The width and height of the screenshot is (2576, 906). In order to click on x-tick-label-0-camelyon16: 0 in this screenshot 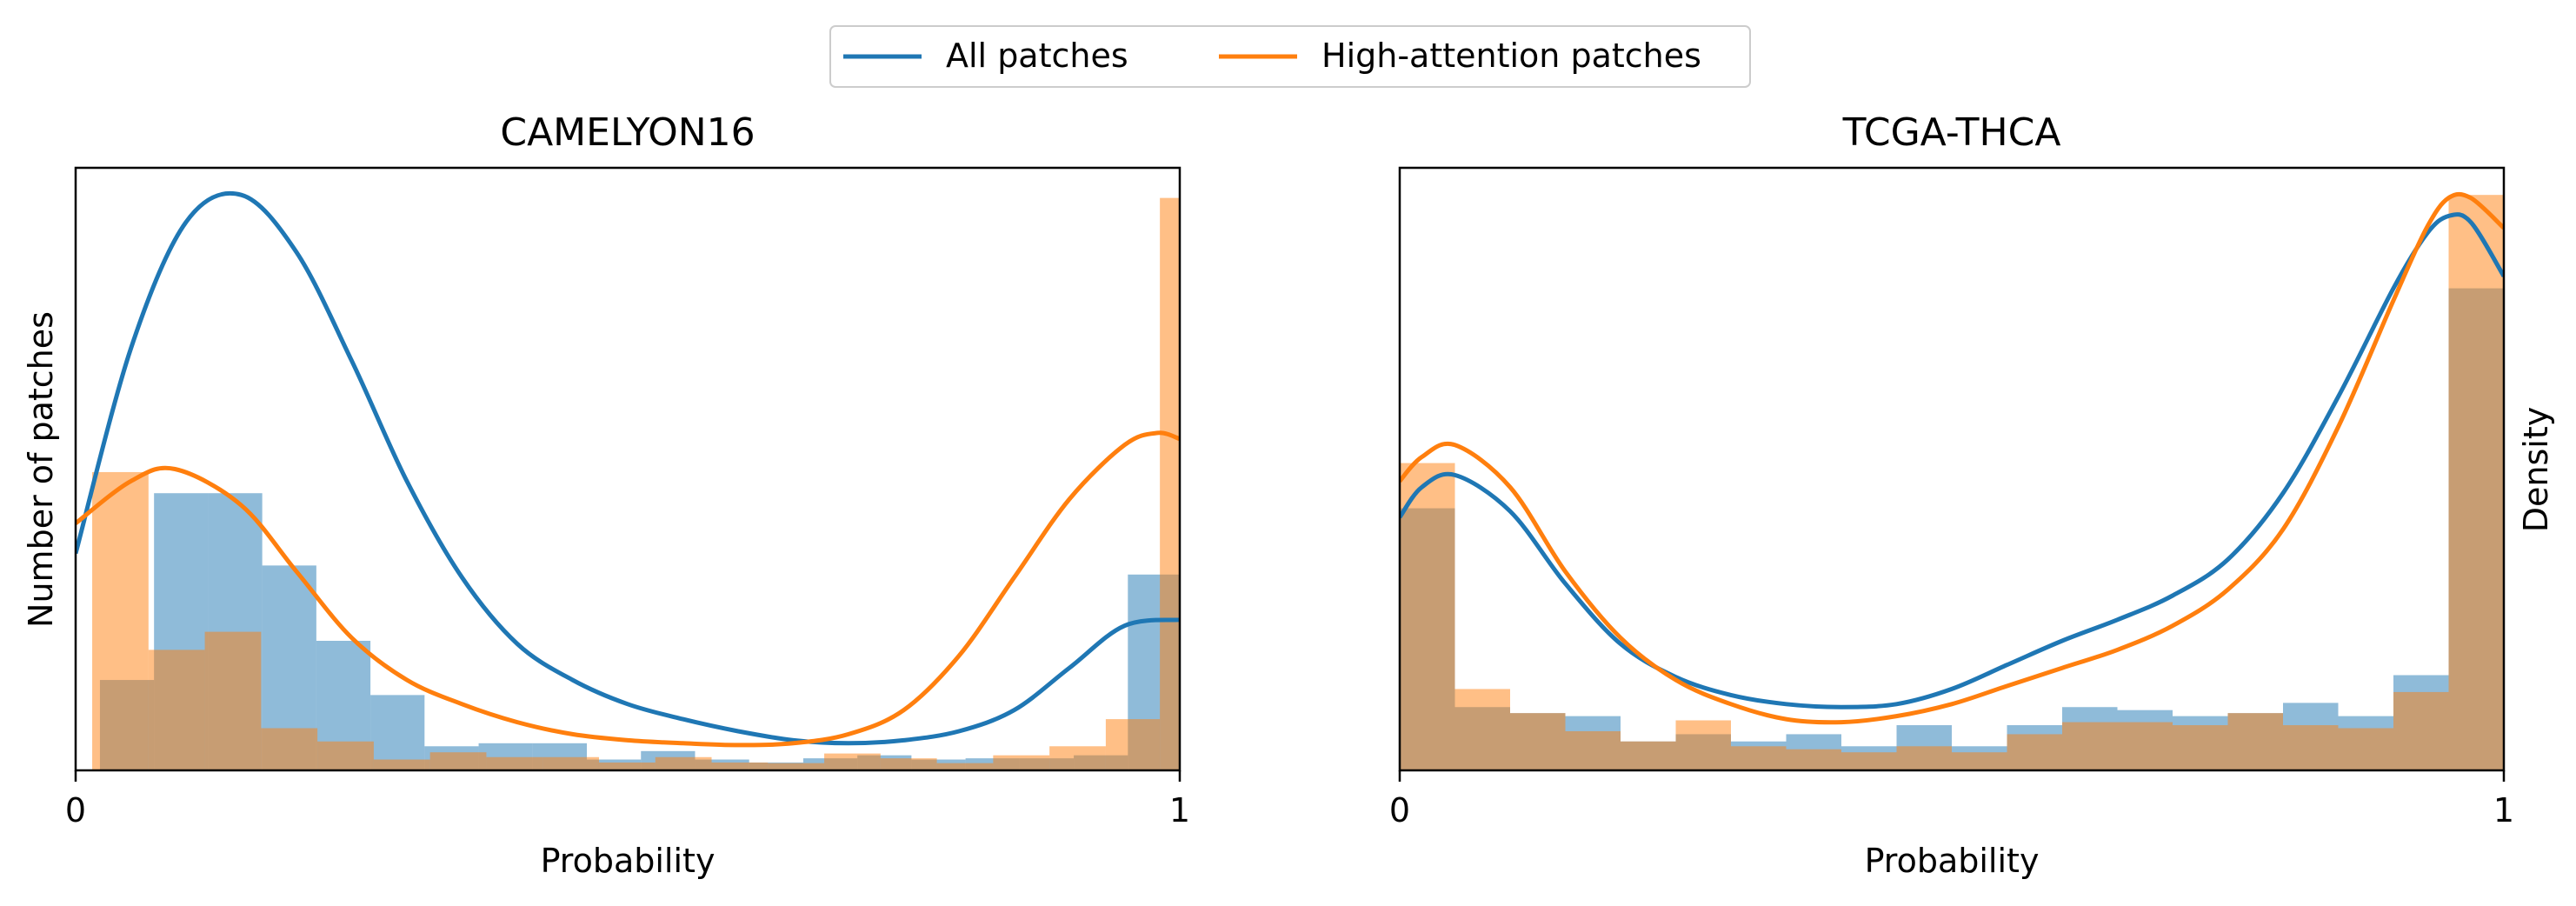, I will do `click(75, 810)`.